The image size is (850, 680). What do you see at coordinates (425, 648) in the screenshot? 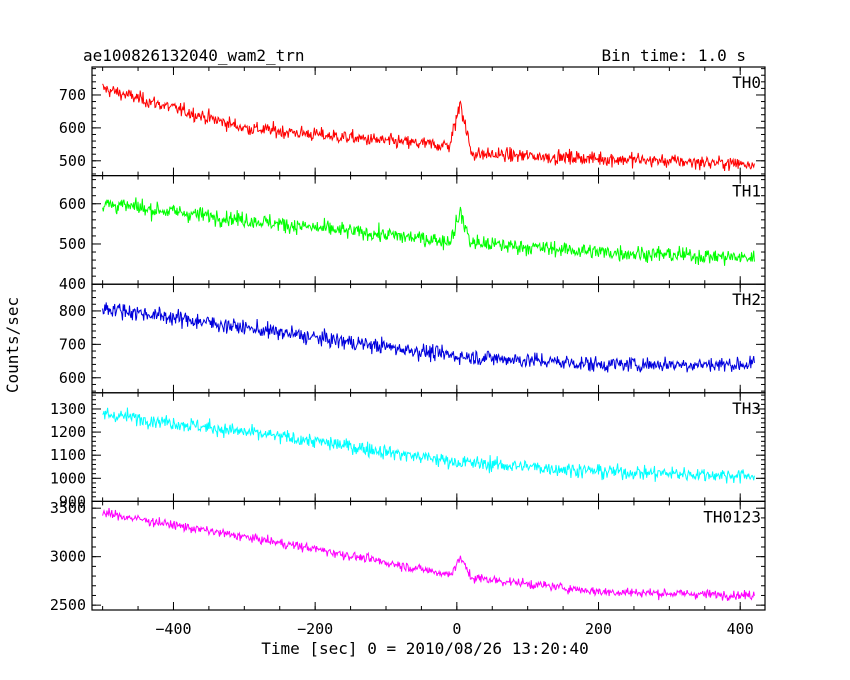
I see `x-axis-label: Time [sec] 0 = 2010/08/26 13:20:40` at bounding box center [425, 648].